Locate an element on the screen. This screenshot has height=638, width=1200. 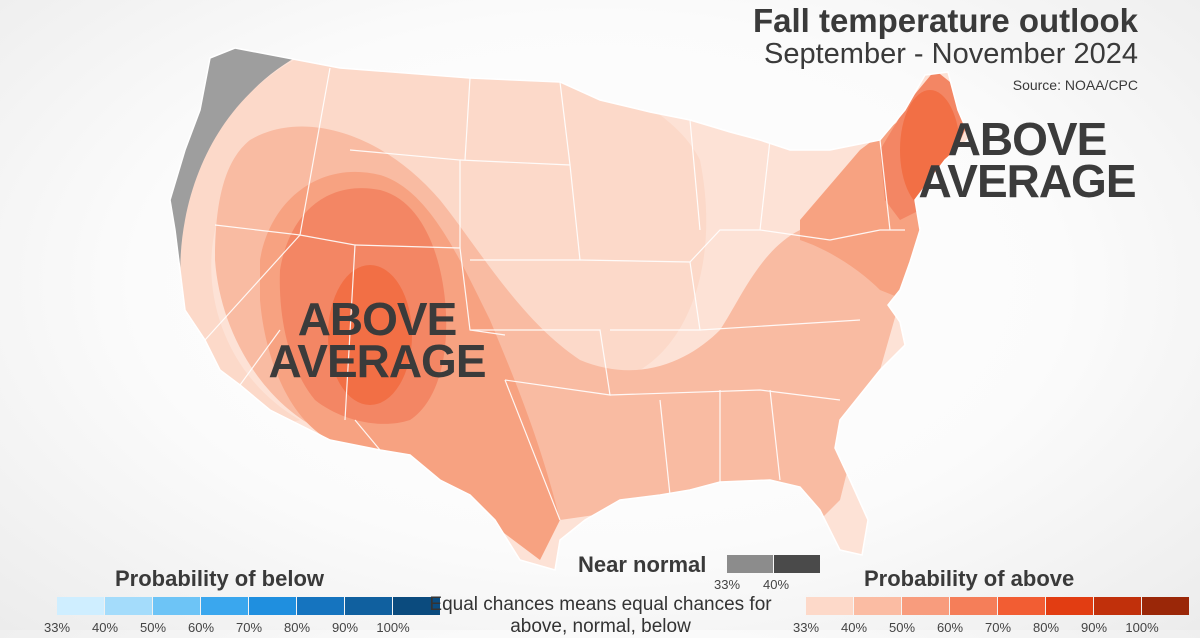
map-label-west-line1: ABOVE is located at coordinates (377, 319).